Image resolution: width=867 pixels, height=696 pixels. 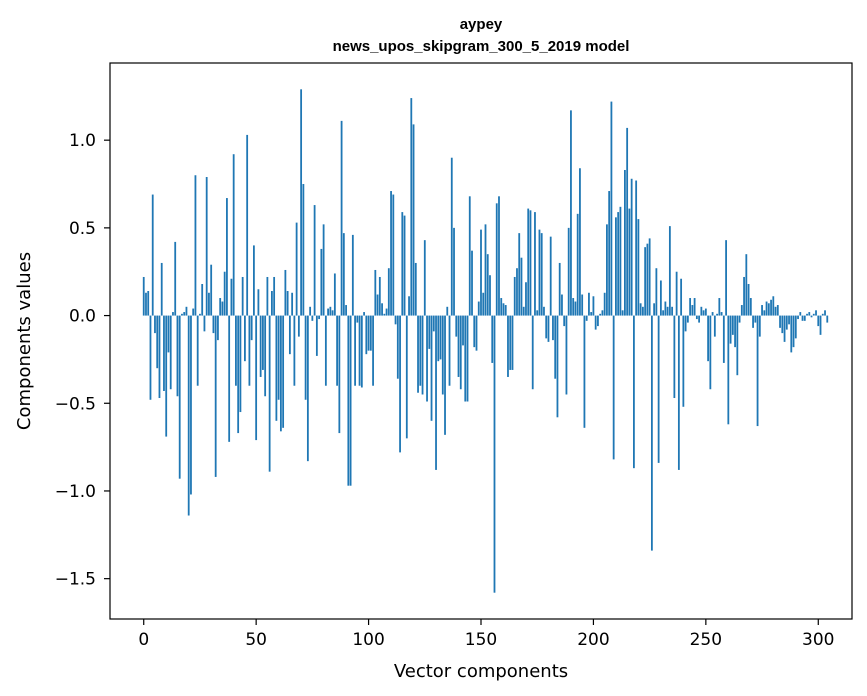 What do you see at coordinates (75, 580) in the screenshot?
I see `y-tick-label: −1.5` at bounding box center [75, 580].